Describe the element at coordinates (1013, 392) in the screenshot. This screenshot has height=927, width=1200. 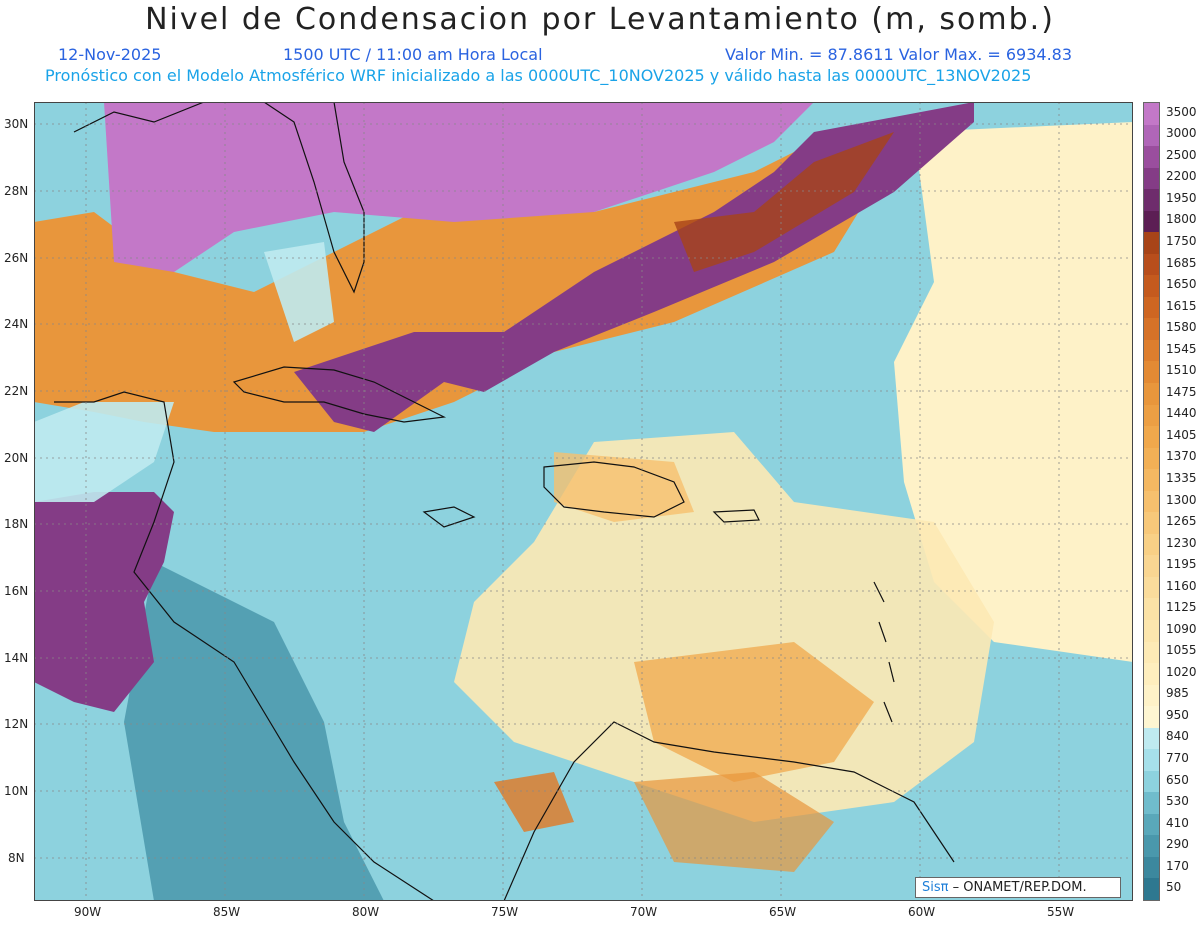
I see `east-yellow-field` at that location.